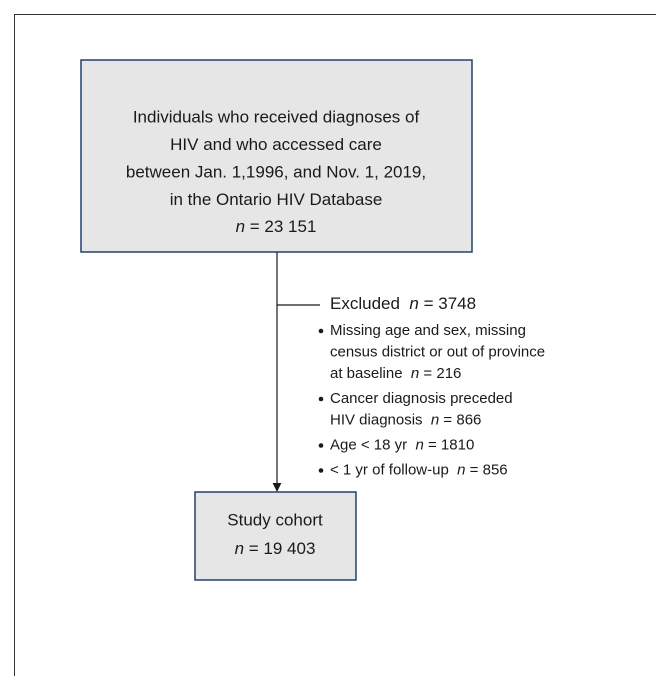 Image resolution: width=656 pixels, height=676 pixels. Describe the element at coordinates (389, 469) in the screenshot. I see `item-text: < 1 yr of follow-up` at that location.